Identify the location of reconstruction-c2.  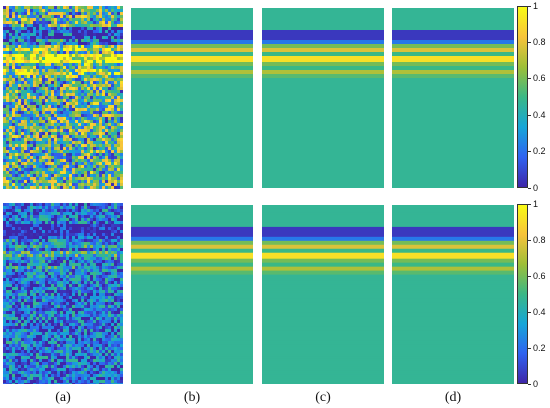
(323, 294).